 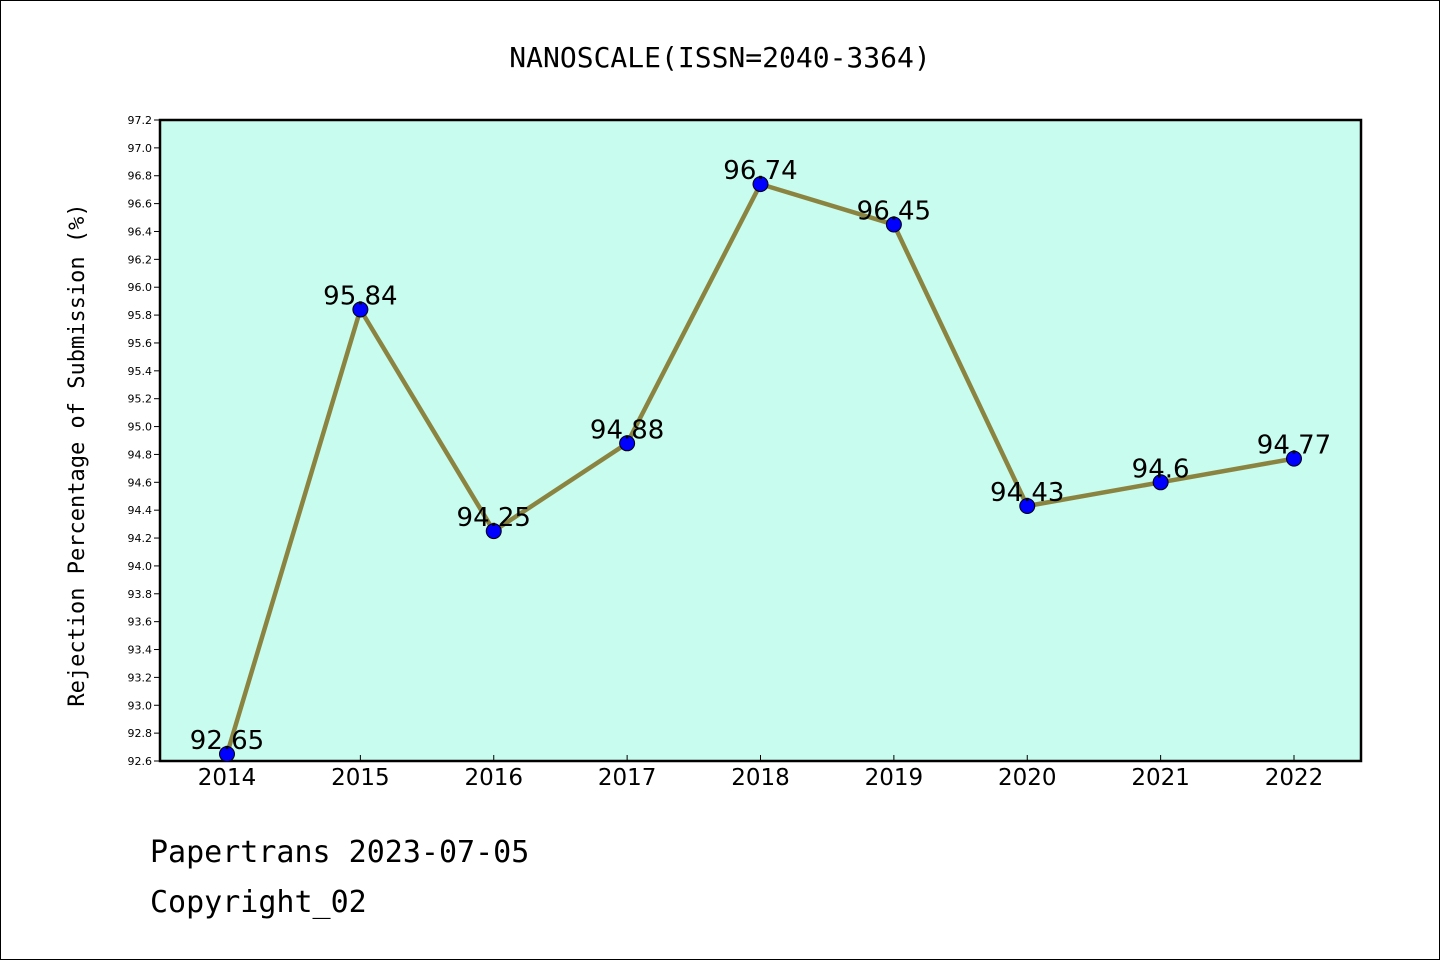 I want to click on x-axis: 2014 2015 2016 2017 2018 2019 2020 2021 2022, so click(x=761, y=773).